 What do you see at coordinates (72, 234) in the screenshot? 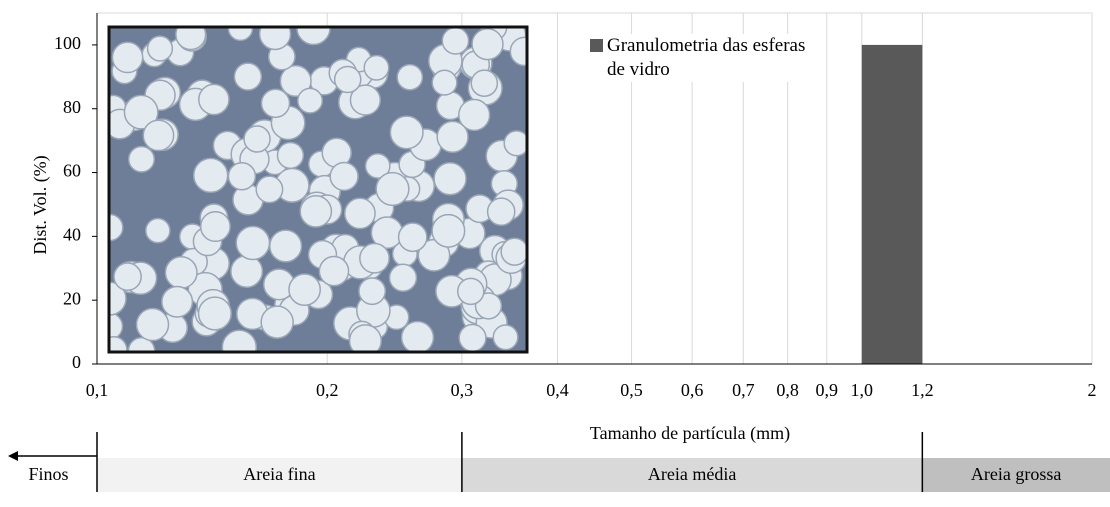
I see `y-tick-label: 40` at bounding box center [72, 234].